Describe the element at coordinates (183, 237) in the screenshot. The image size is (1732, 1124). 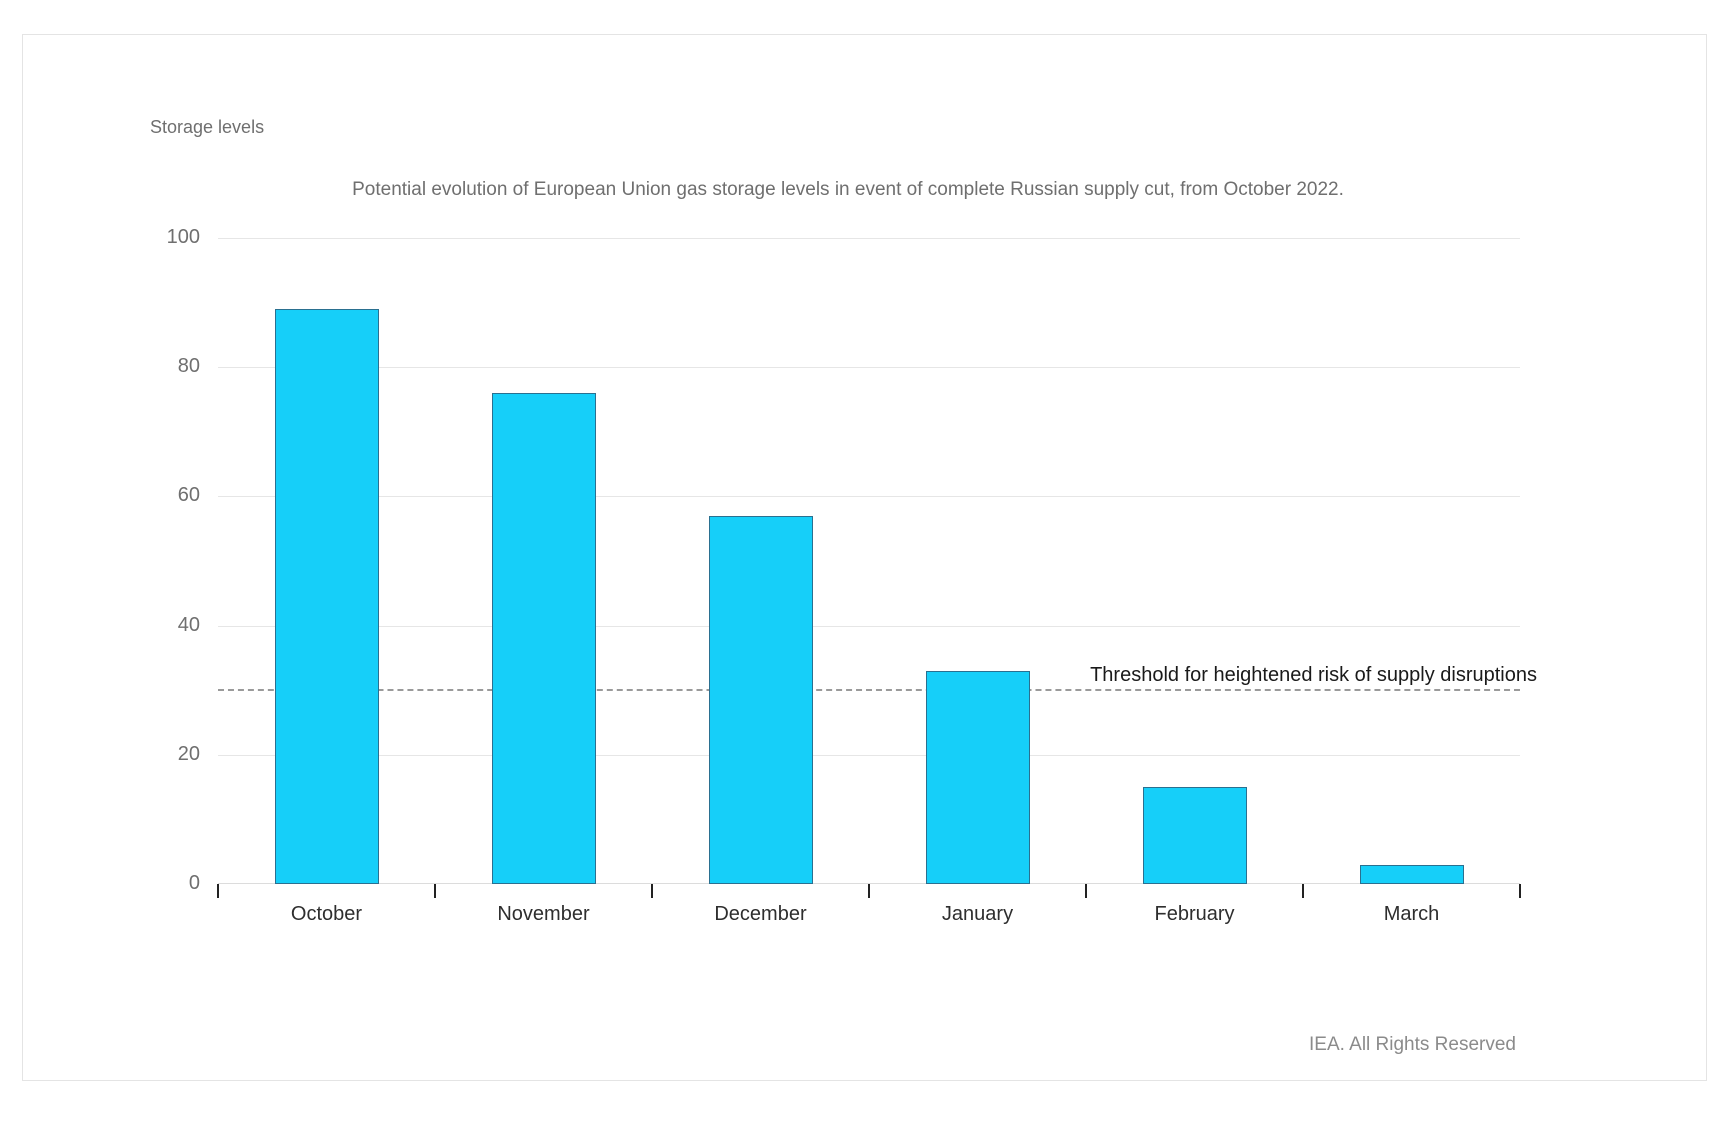
I see `y-tick-label: 100` at that location.